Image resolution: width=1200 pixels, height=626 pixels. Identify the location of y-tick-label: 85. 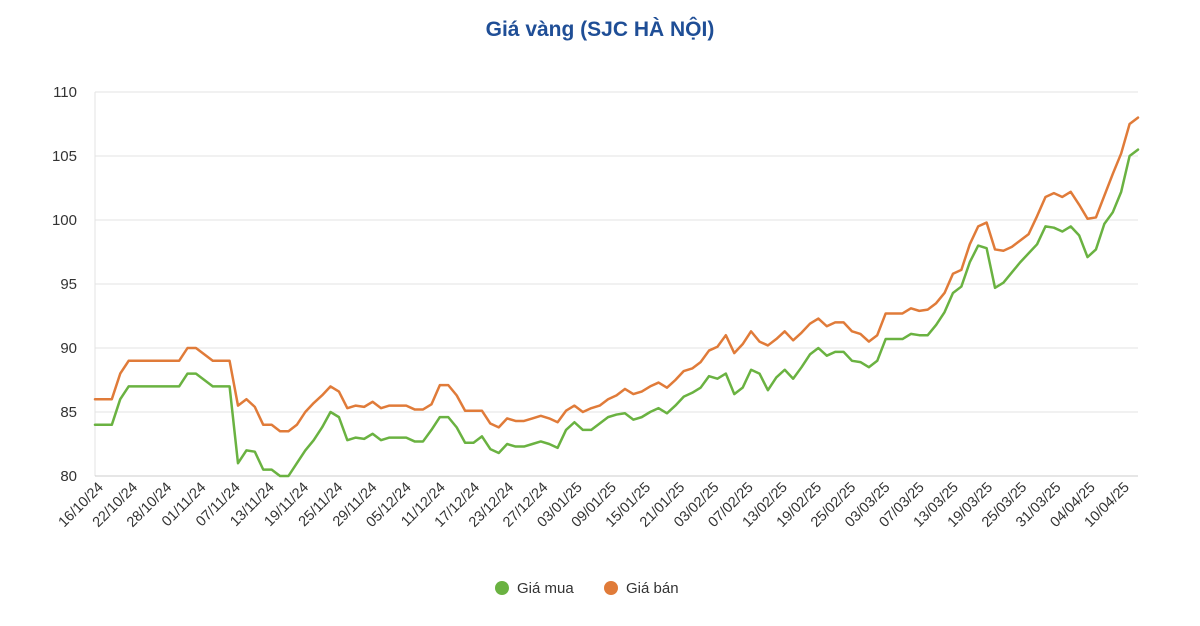
(68, 412).